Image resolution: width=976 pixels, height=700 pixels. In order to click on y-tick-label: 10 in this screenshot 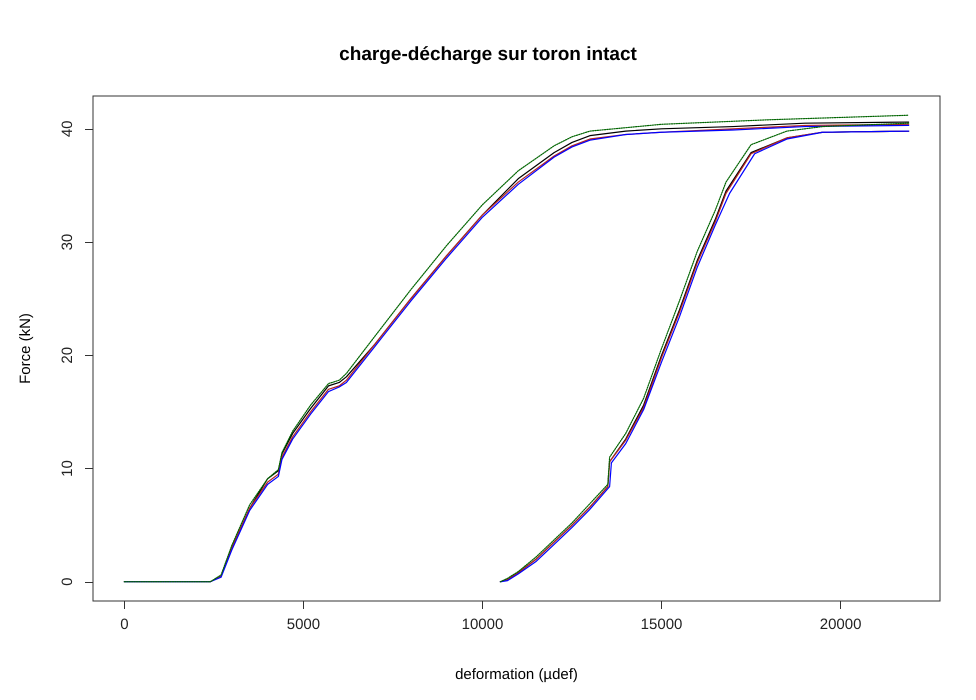, I will do `click(67, 468)`.